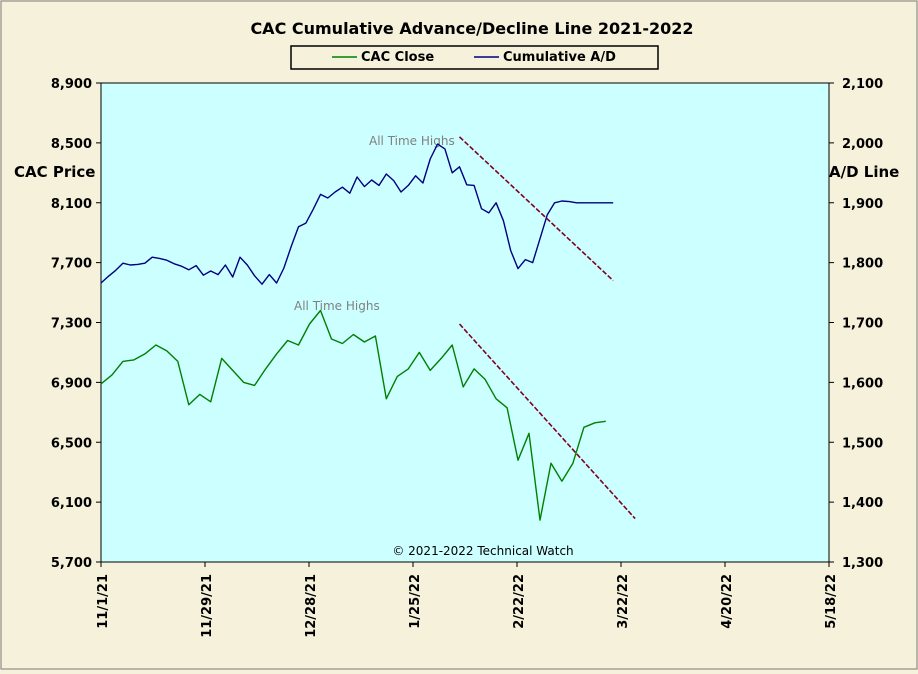  I want to click on y-left-tick-label: 8,500, so click(71, 144).